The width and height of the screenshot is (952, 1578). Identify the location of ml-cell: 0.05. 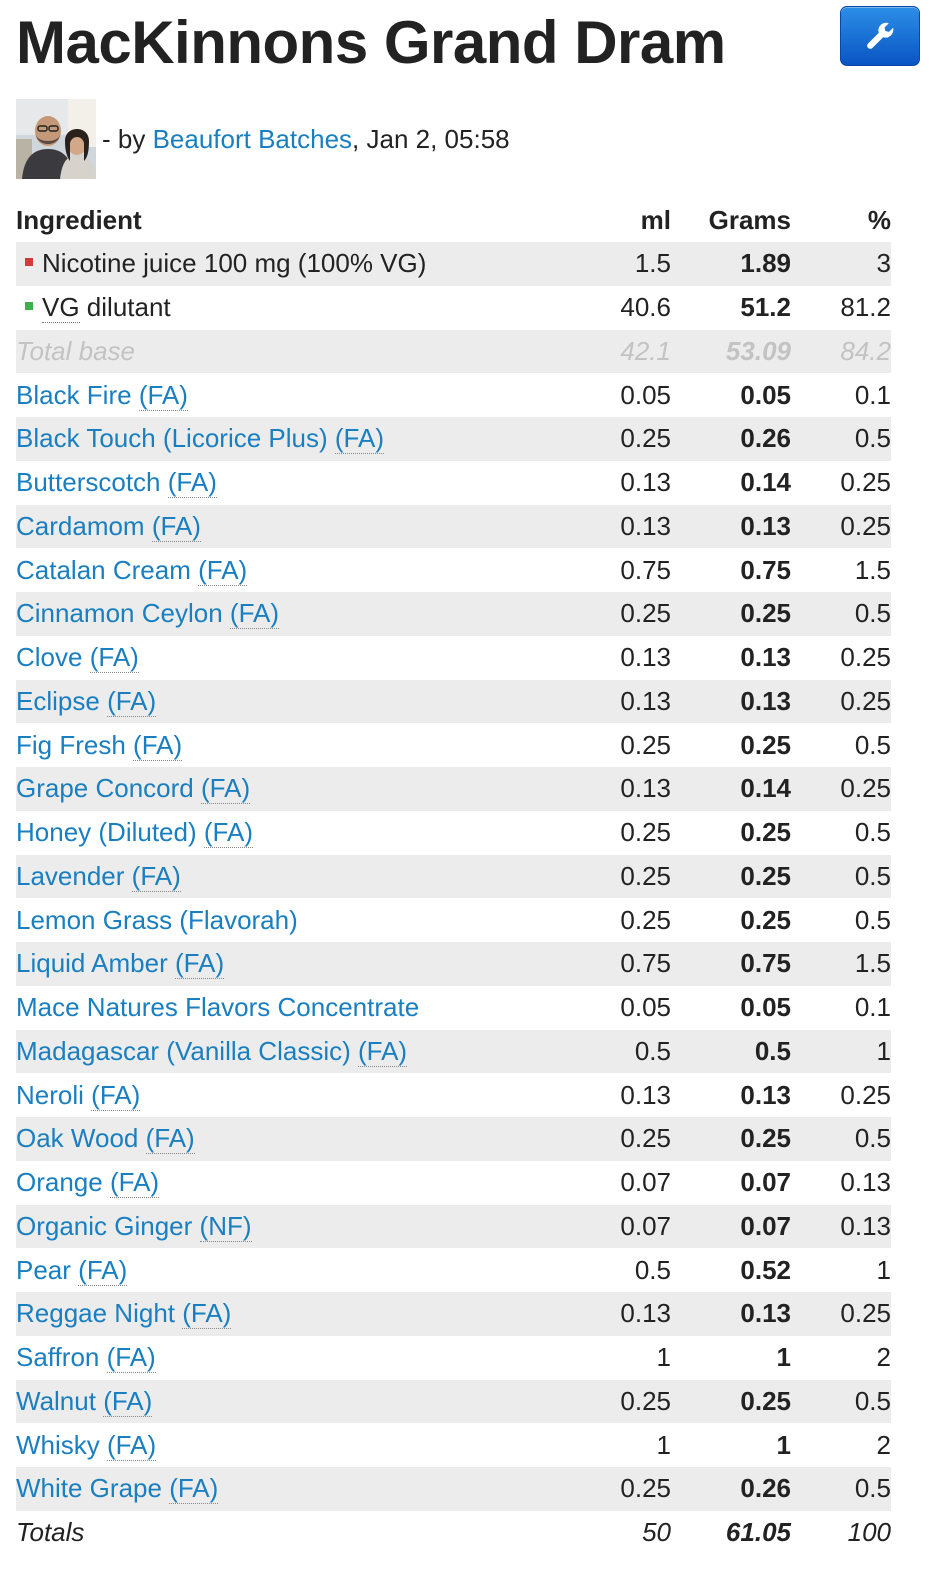
(645, 394).